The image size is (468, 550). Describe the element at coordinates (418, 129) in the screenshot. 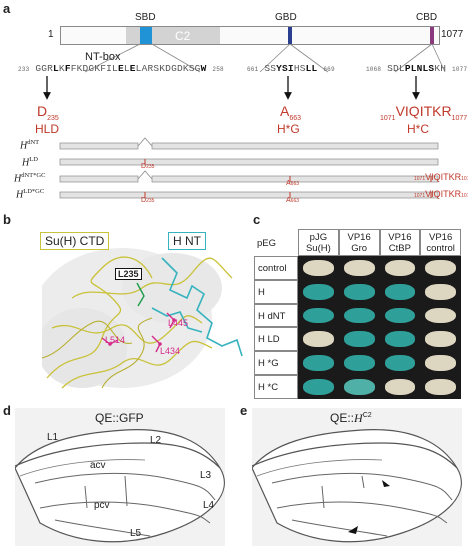

I see `mutation-hc-label: H*C` at that location.